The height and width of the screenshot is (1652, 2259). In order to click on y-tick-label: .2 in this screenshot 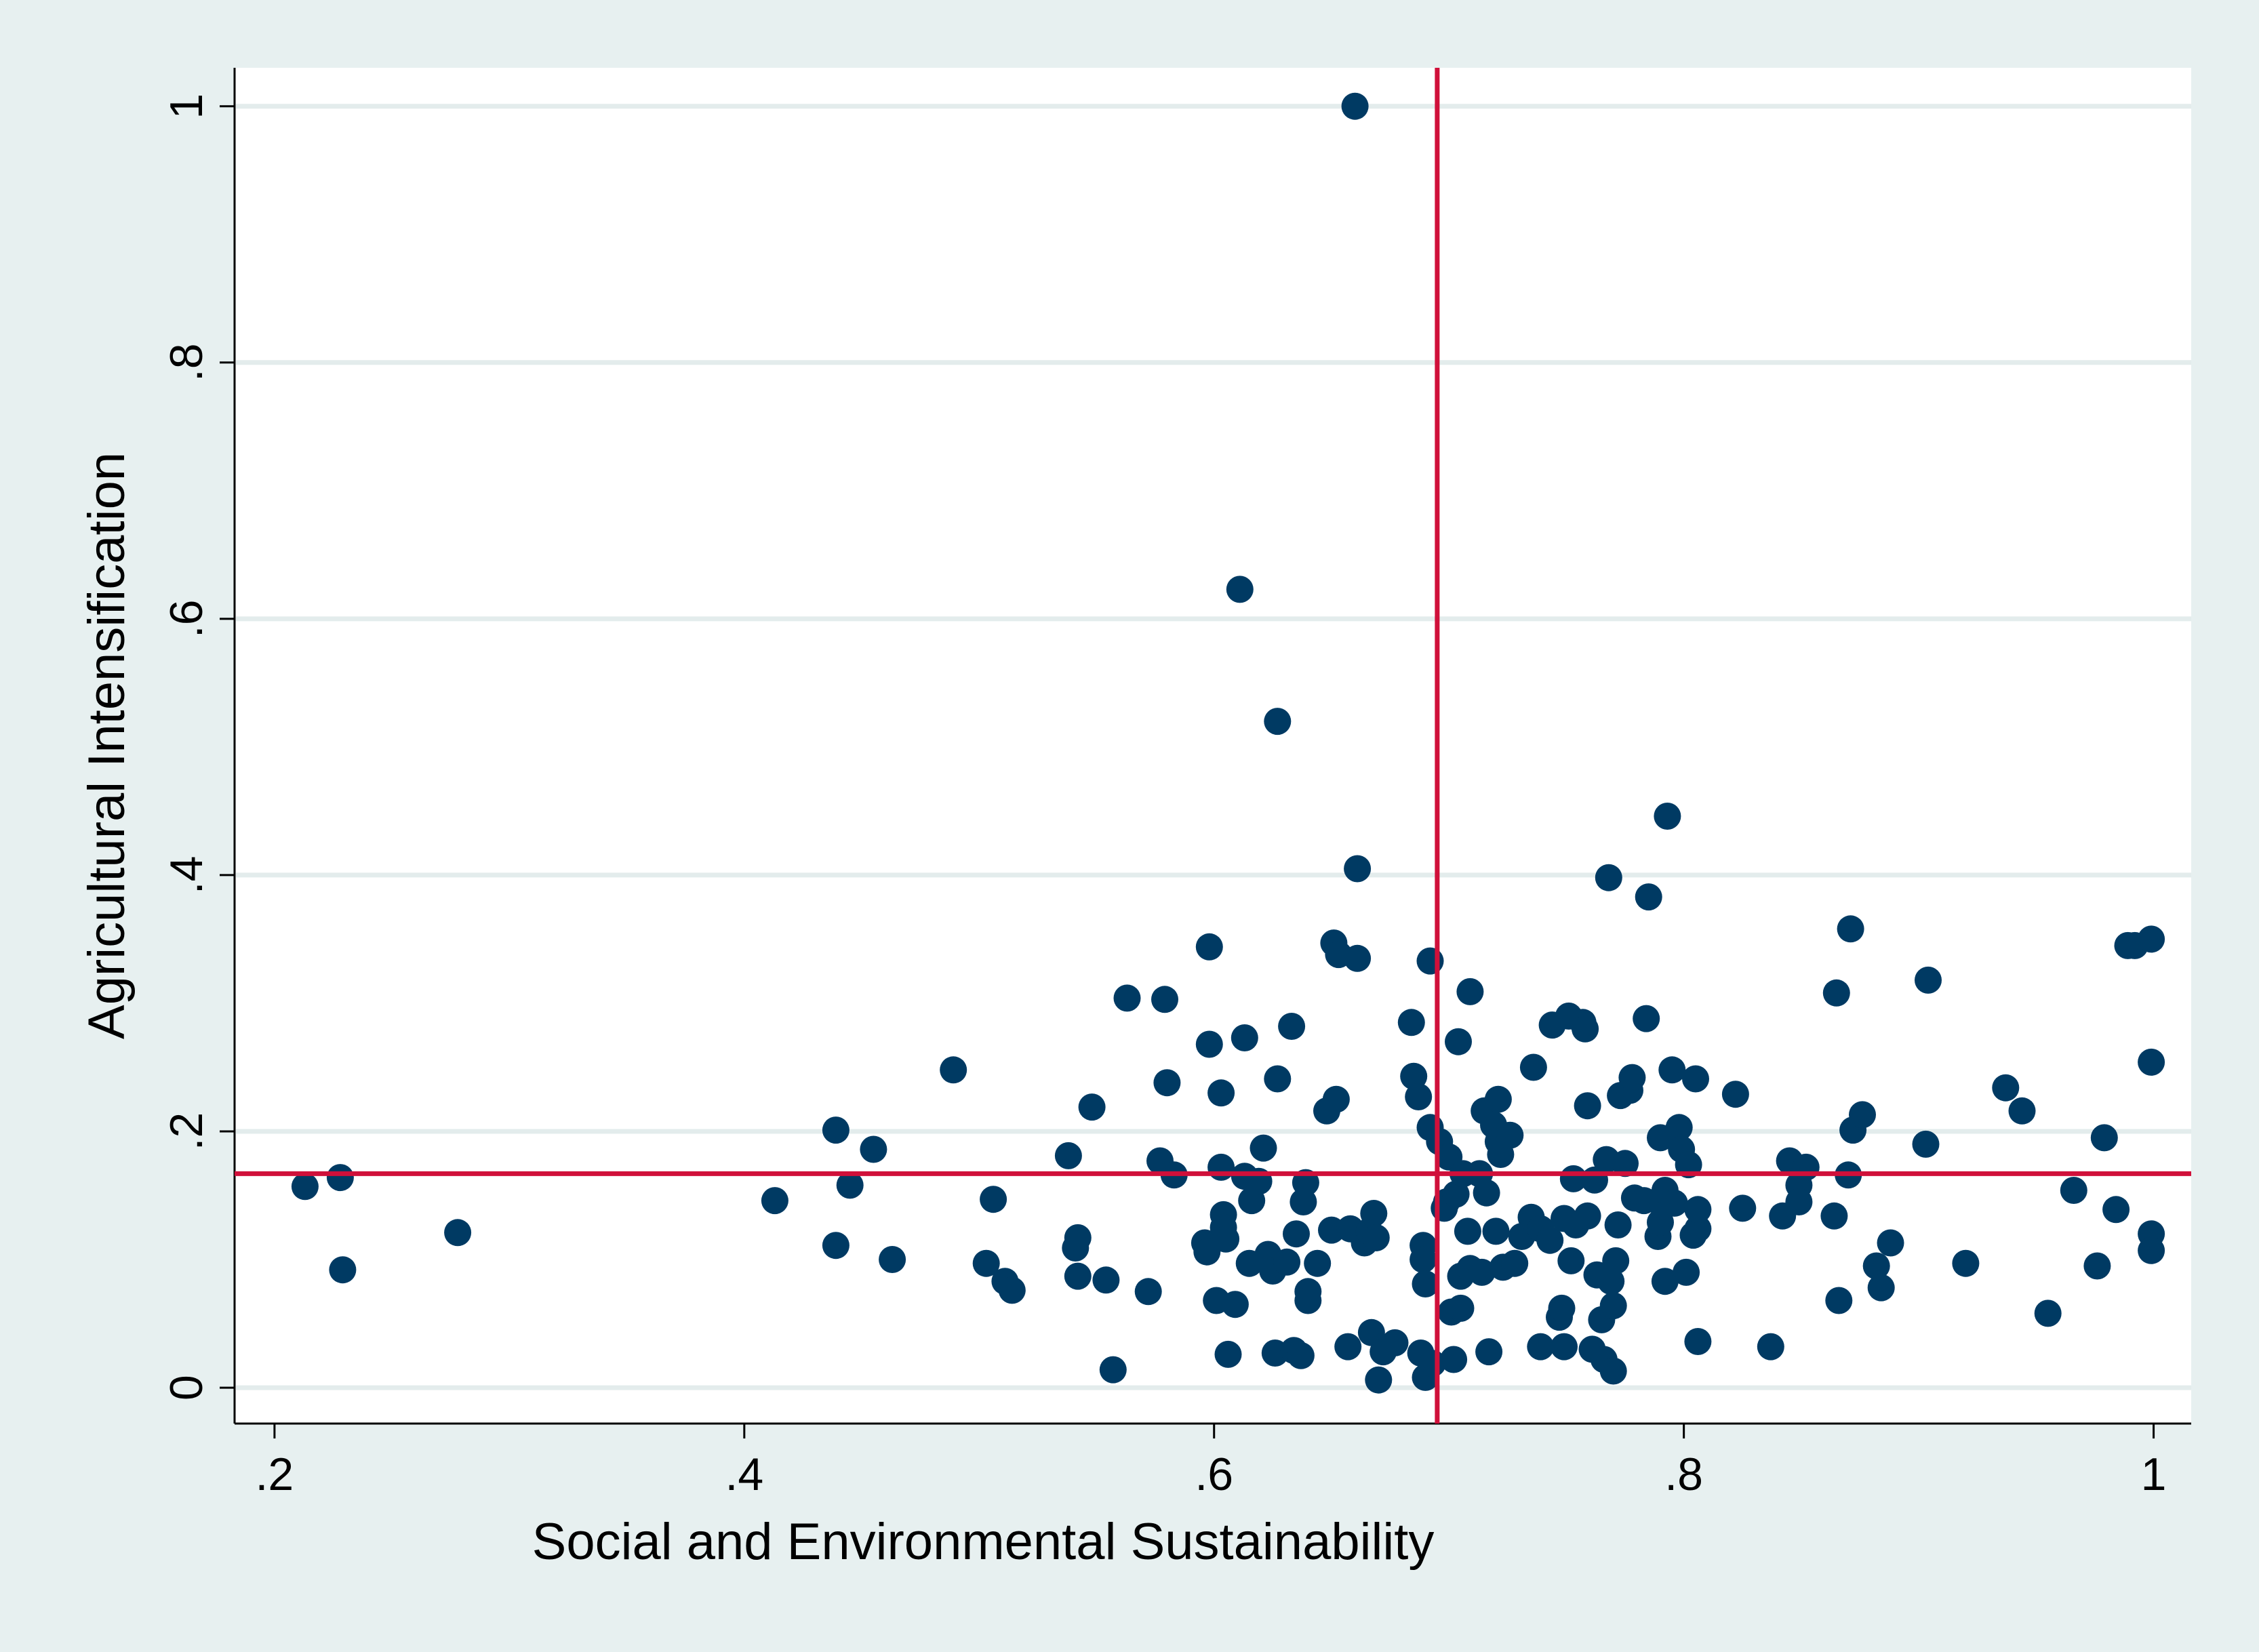, I will do `click(186, 1131)`.